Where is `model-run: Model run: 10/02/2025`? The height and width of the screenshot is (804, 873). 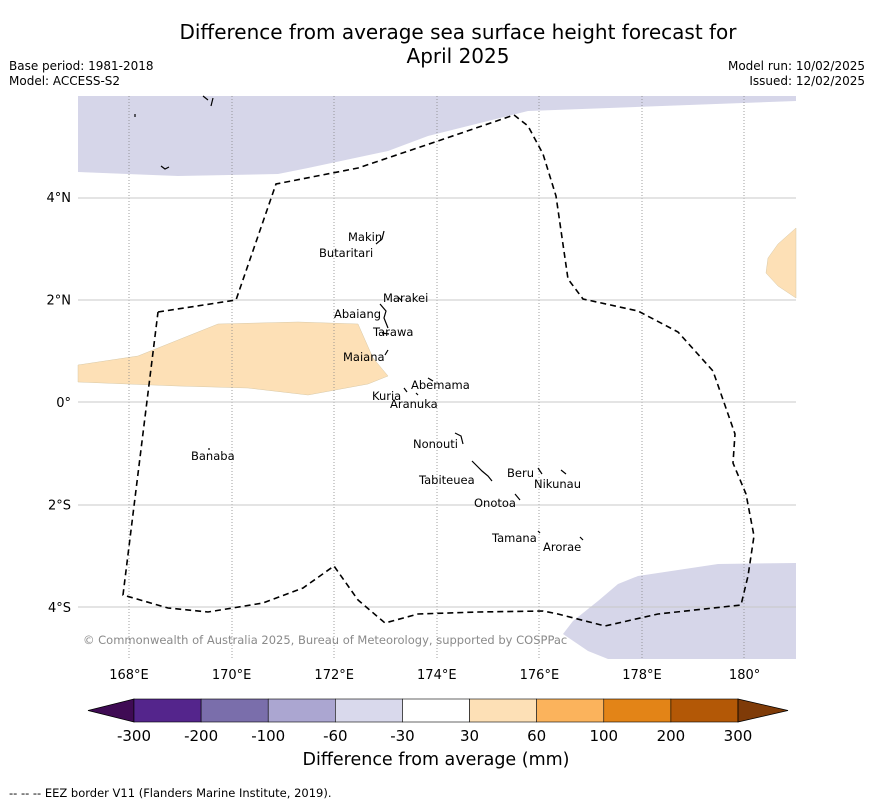 model-run: Model run: 10/02/2025 is located at coordinates (796, 66).